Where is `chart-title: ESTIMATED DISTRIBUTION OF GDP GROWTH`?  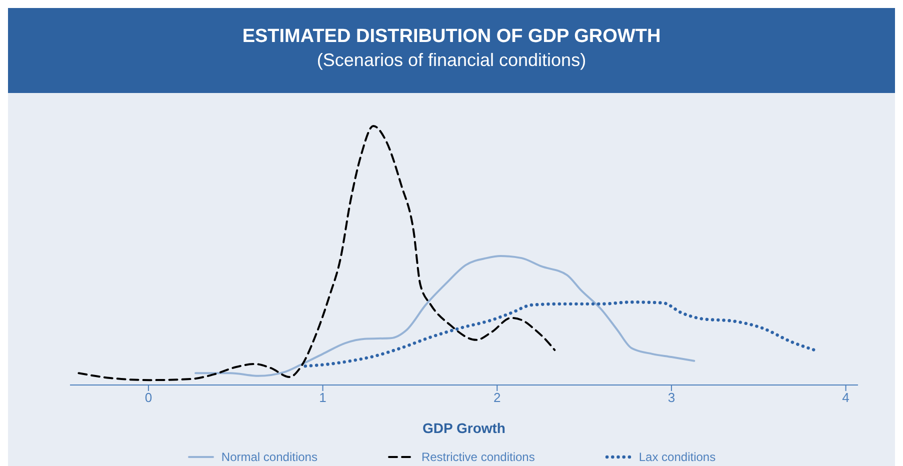
chart-title: ESTIMATED DISTRIBUTION OF GDP GROWTH is located at coordinates (451, 37).